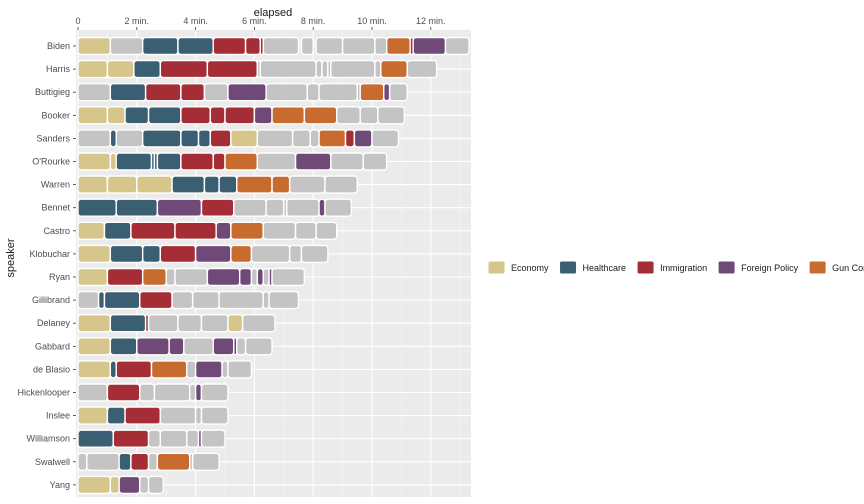  What do you see at coordinates (51, 300) in the screenshot?
I see `y-tick-label: Gillibrand` at bounding box center [51, 300].